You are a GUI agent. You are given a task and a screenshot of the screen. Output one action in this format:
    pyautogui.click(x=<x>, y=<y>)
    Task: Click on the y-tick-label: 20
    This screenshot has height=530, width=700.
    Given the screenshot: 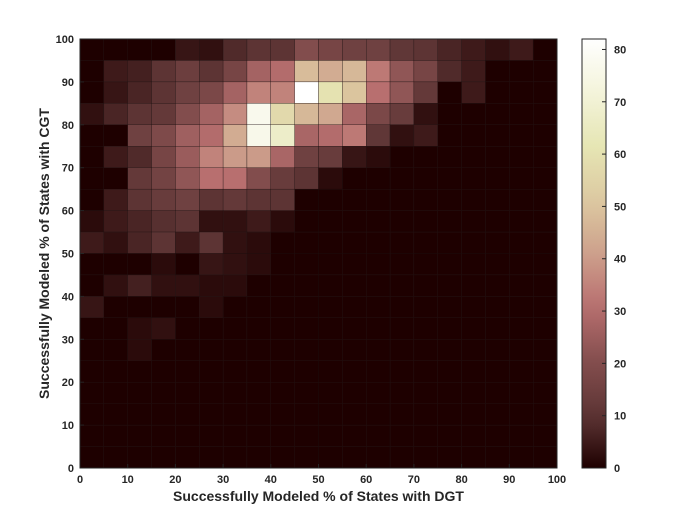 What is the action you would take?
    pyautogui.click(x=68, y=383)
    